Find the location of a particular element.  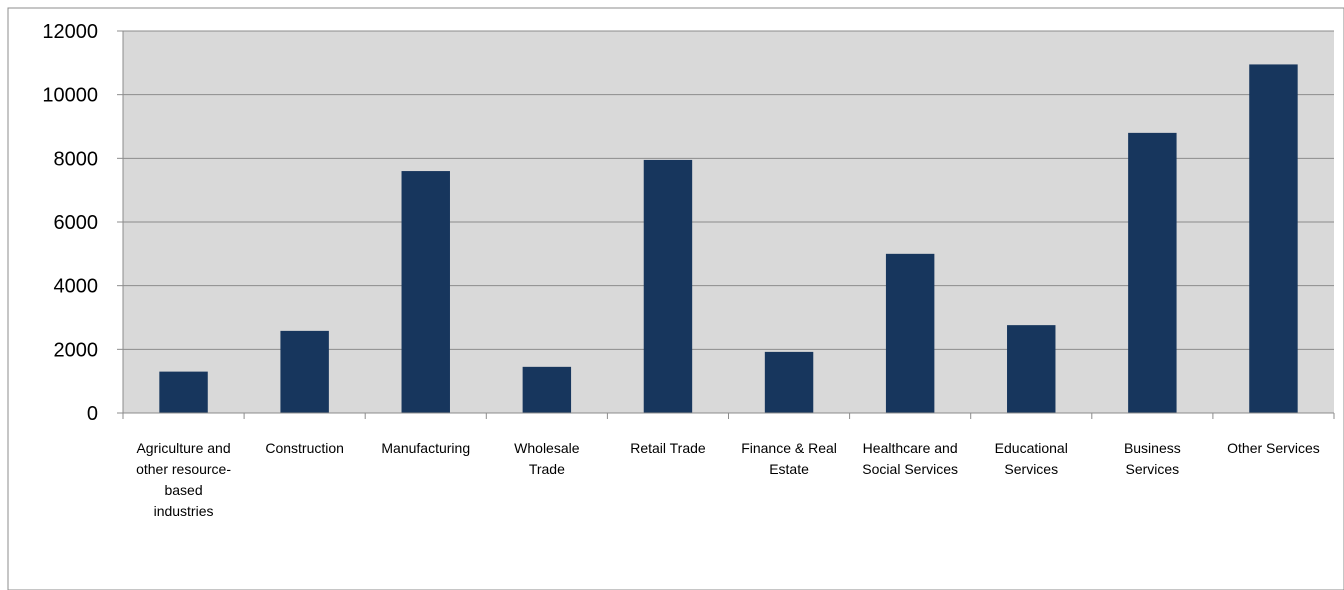

y-tick-label: 10000 is located at coordinates (70, 96).